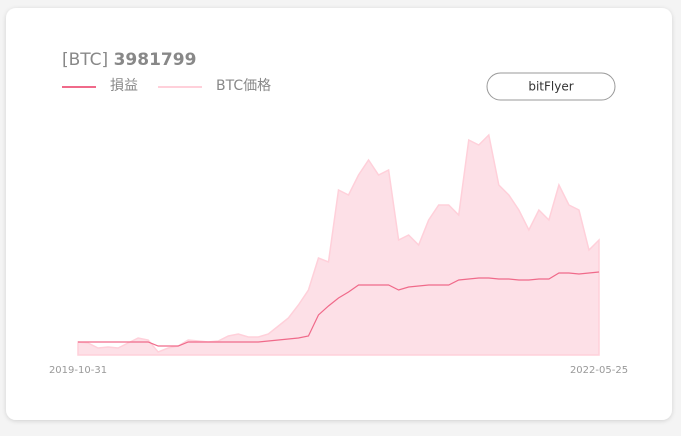 This screenshot has width=681, height=436. I want to click on exchange-button: bitFlyer, so click(551, 86).